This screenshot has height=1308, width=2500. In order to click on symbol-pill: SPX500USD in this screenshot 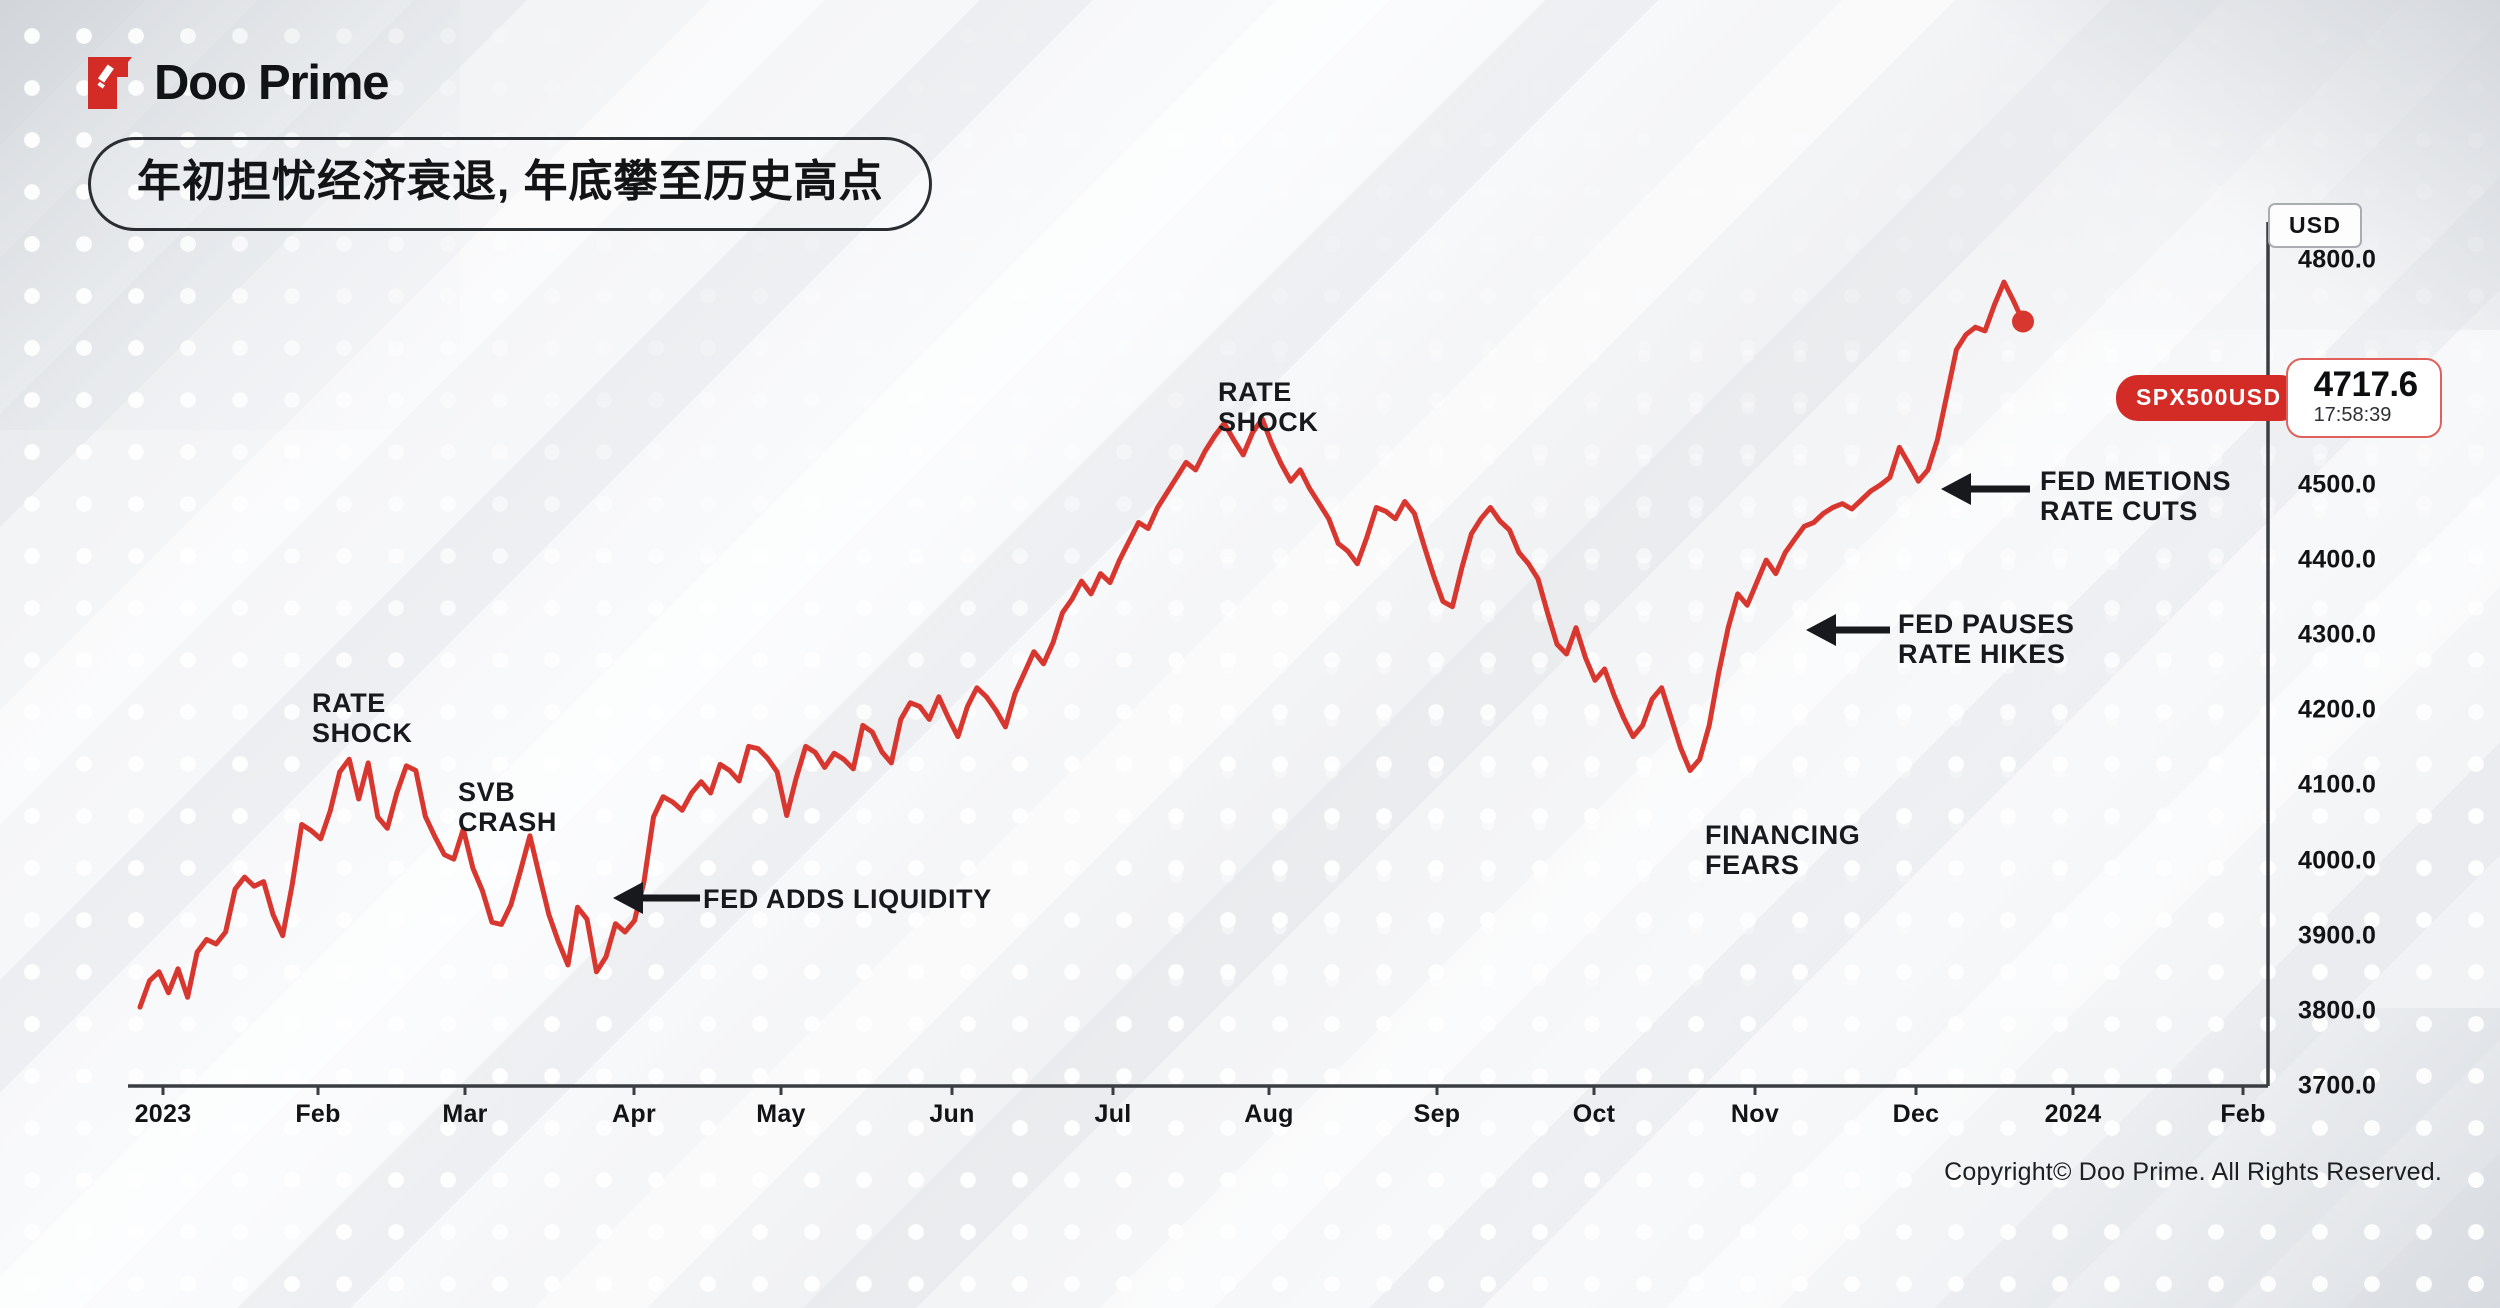, I will do `click(2209, 397)`.